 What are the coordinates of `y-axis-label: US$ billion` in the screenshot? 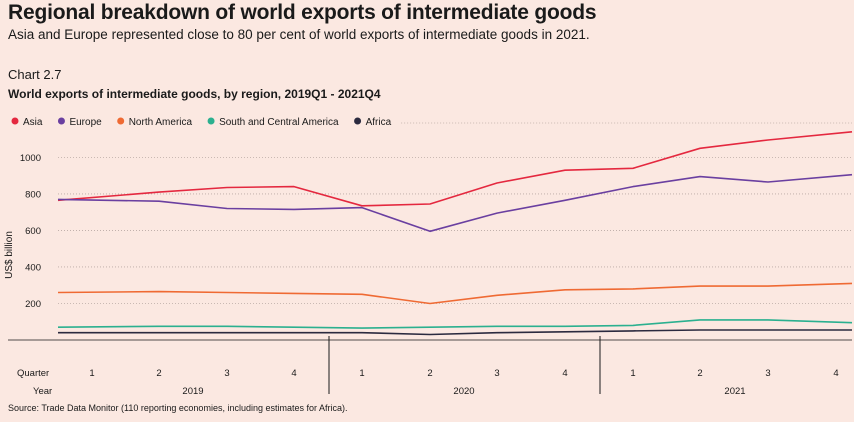 It's located at (9, 255).